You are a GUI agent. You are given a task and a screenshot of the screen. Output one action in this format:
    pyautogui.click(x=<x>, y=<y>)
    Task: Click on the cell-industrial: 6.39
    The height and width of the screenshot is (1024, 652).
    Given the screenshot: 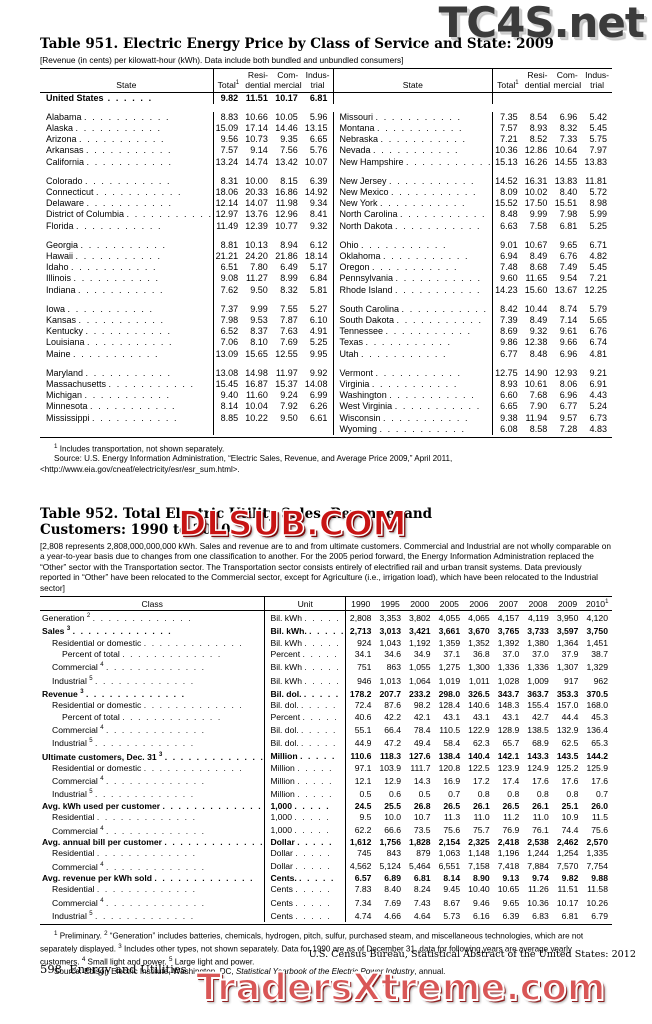 What is the action you would take?
    pyautogui.click(x=318, y=180)
    